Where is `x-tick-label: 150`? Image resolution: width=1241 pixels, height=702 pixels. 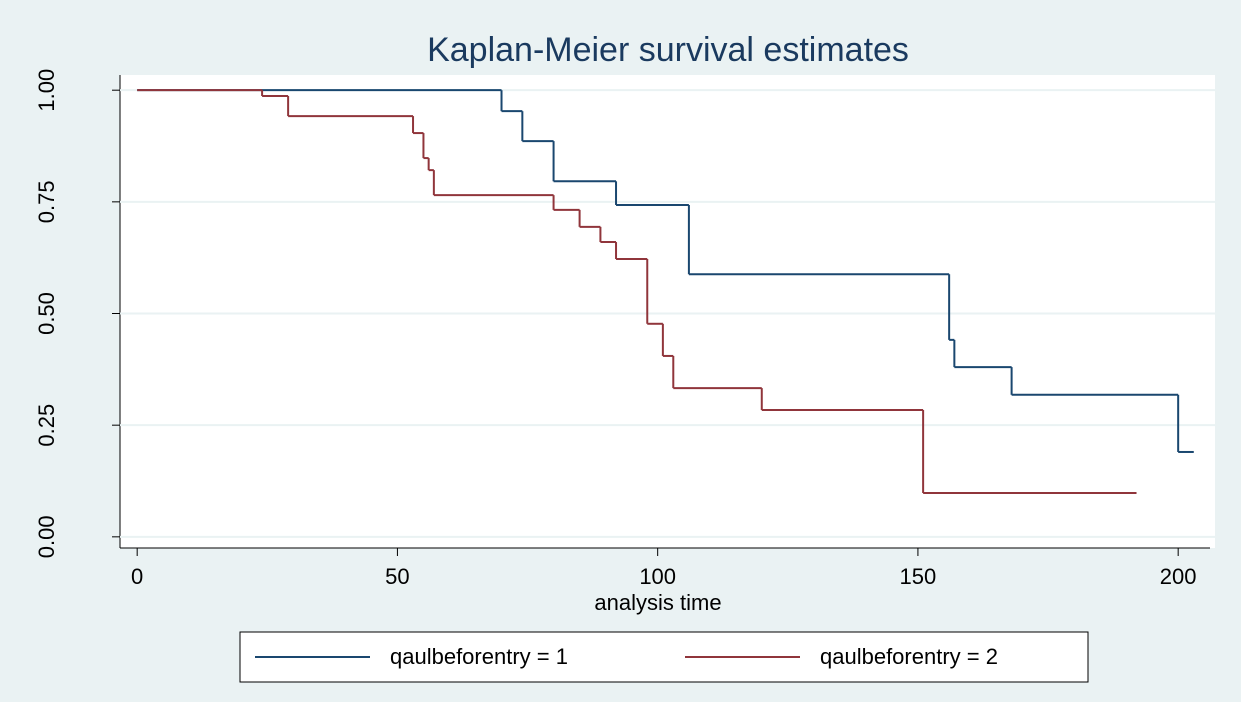
x-tick-label: 150 is located at coordinates (918, 576).